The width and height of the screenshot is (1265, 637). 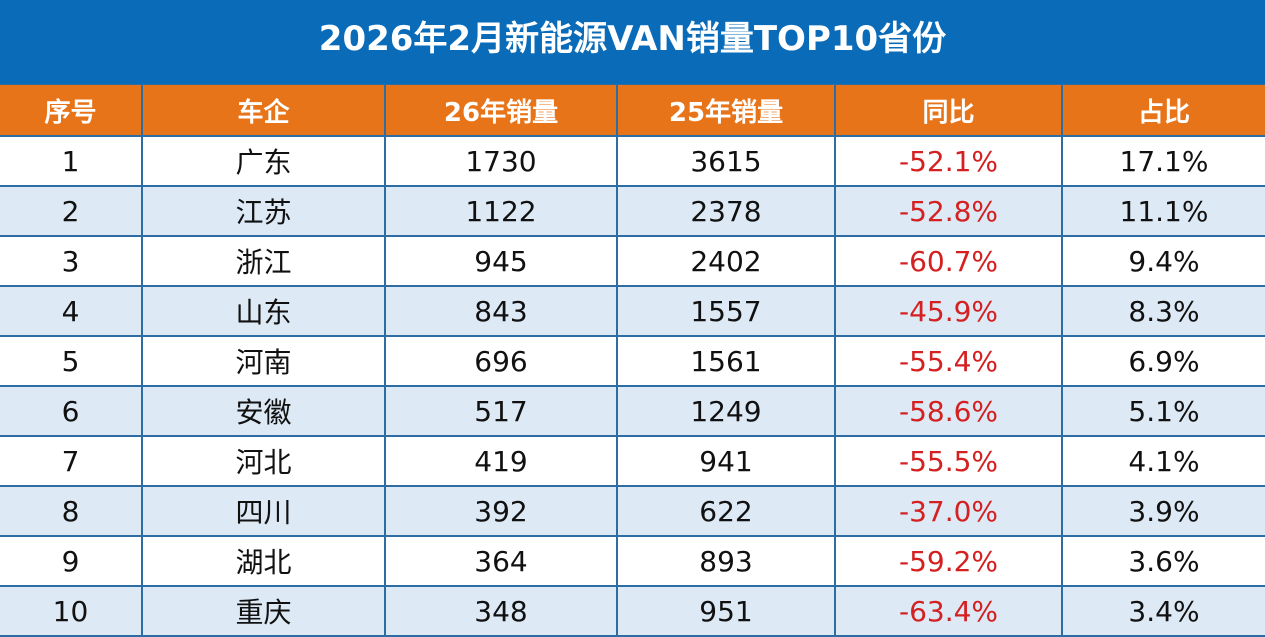 What do you see at coordinates (1163, 461) in the screenshot?
I see `cell-share: 4.1%` at bounding box center [1163, 461].